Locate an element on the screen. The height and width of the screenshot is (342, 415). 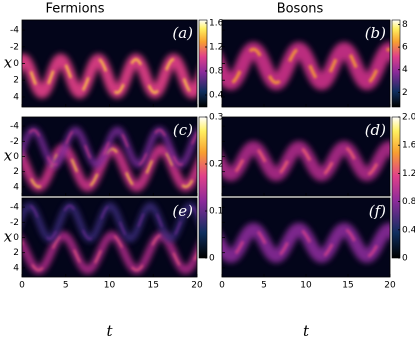
colorbar-tick-label: 8 is located at coordinates (405, 25).